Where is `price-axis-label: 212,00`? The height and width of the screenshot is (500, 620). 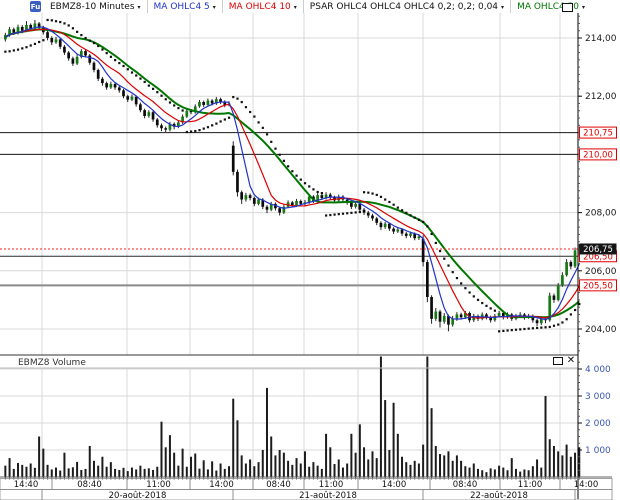
price-axis-label: 212,00 is located at coordinates (601, 97).